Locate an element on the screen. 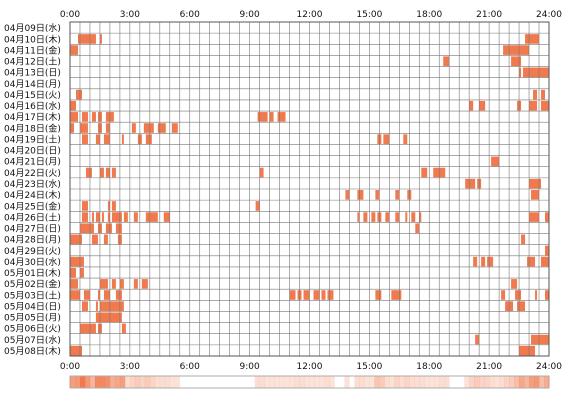  row-label: 04月15日(火) is located at coordinates (32, 95).